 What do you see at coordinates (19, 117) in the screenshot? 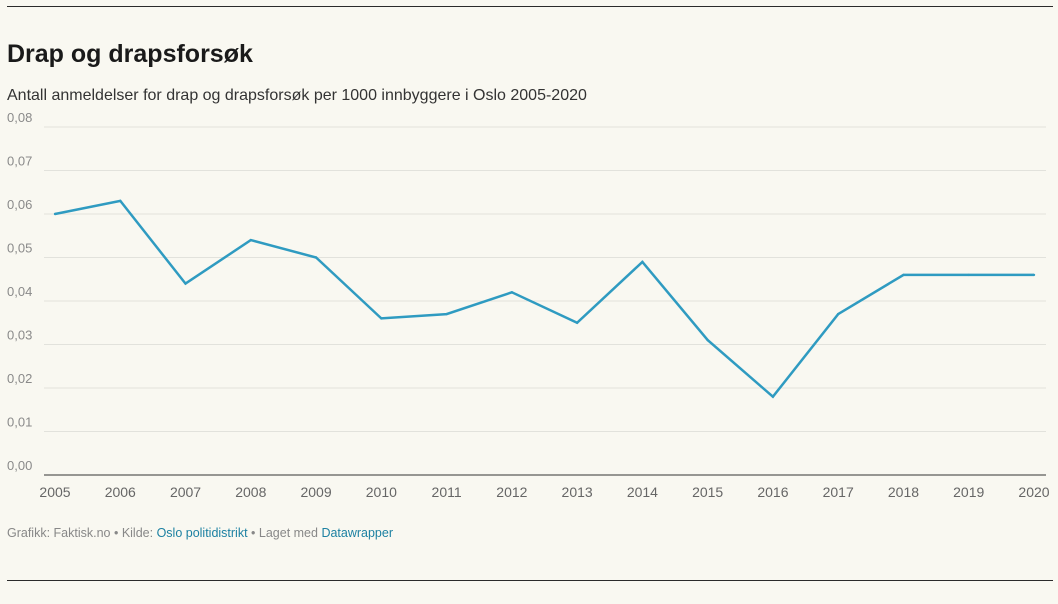
I see `y-tick-label: 0,08` at bounding box center [19, 117].